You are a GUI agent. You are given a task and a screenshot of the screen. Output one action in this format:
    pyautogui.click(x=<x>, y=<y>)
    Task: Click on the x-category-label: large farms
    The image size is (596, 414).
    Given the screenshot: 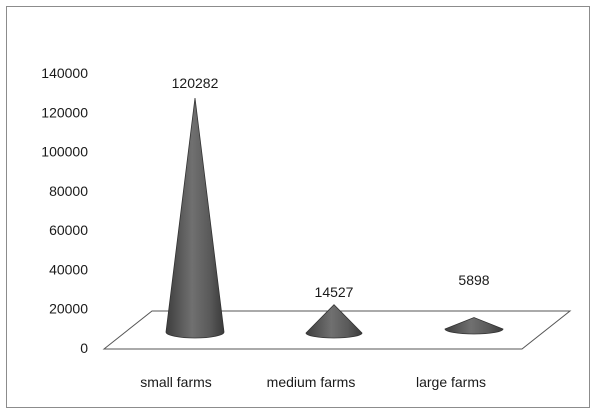 What is the action you would take?
    pyautogui.click(x=451, y=382)
    